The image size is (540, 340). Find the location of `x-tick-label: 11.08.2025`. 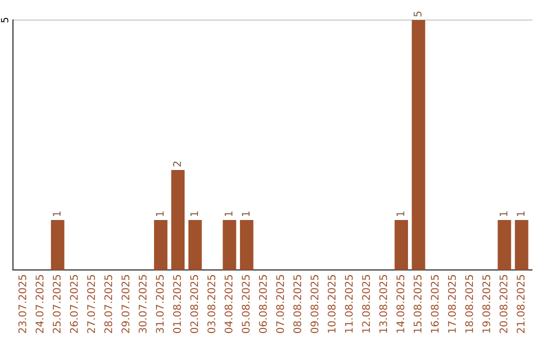

x-tick-label: 11.08.2025 is located at coordinates (348, 304).